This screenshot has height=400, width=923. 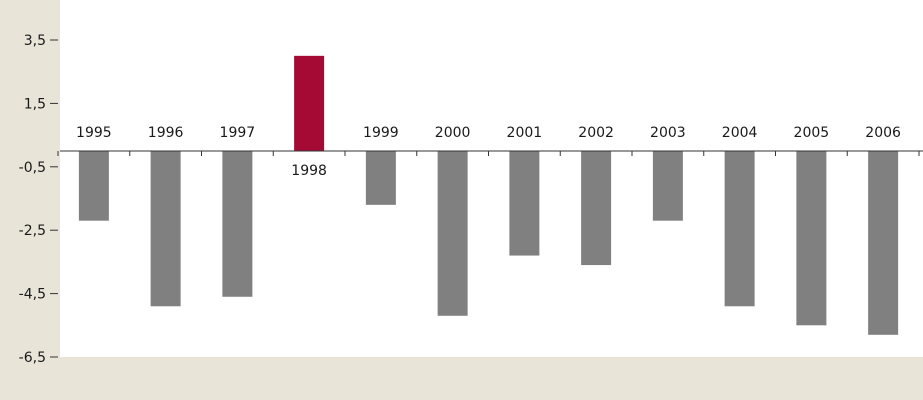 I want to click on bar-1998, so click(x=309, y=103).